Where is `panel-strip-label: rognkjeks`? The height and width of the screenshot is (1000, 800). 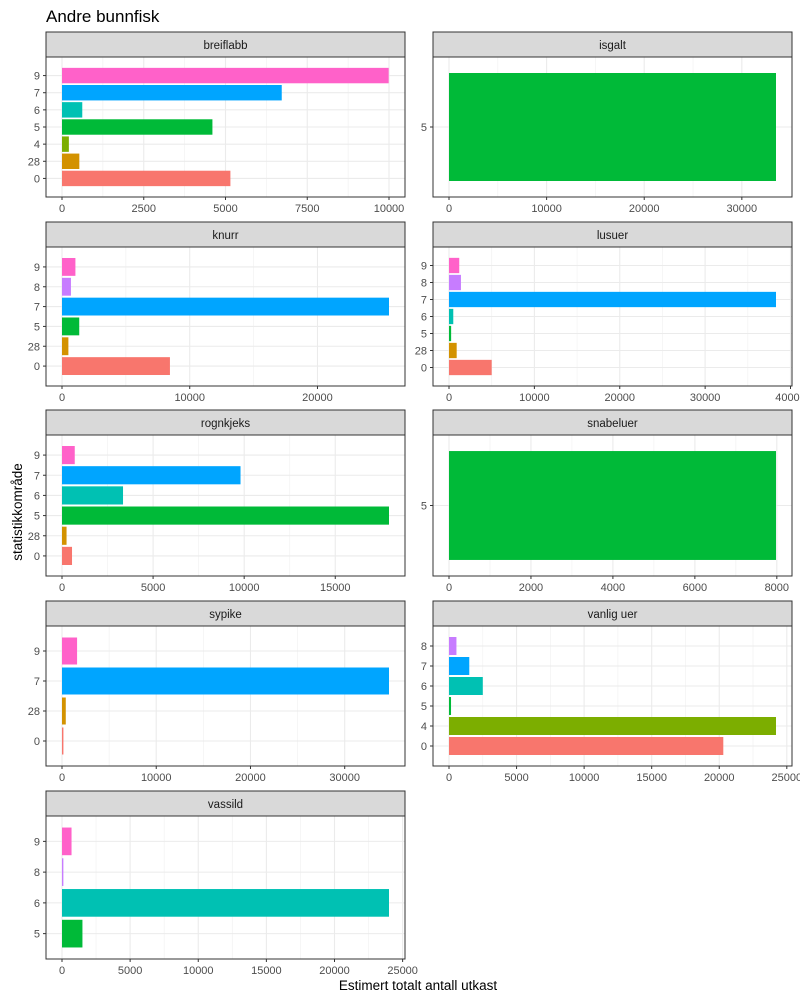 panel-strip-label: rognkjeks is located at coordinates (225, 424).